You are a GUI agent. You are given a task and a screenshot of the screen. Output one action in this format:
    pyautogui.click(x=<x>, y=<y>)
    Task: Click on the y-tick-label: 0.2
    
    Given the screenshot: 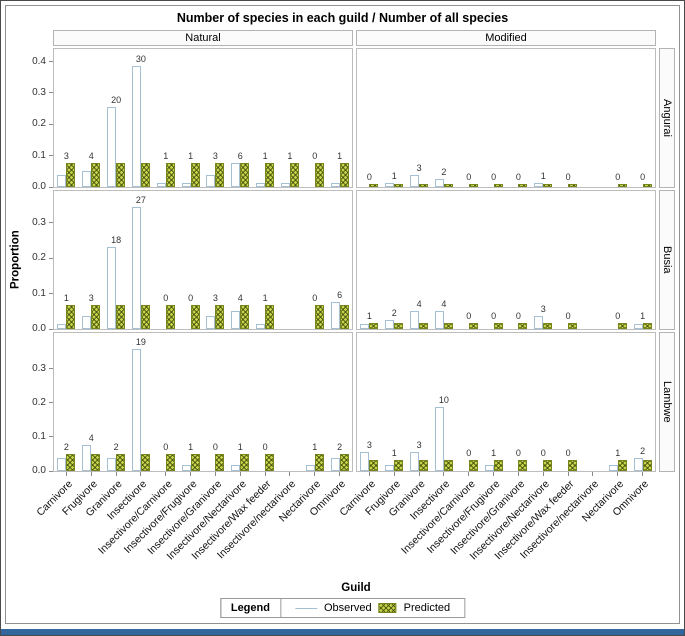 What is the action you would take?
    pyautogui.click(x=39, y=258)
    